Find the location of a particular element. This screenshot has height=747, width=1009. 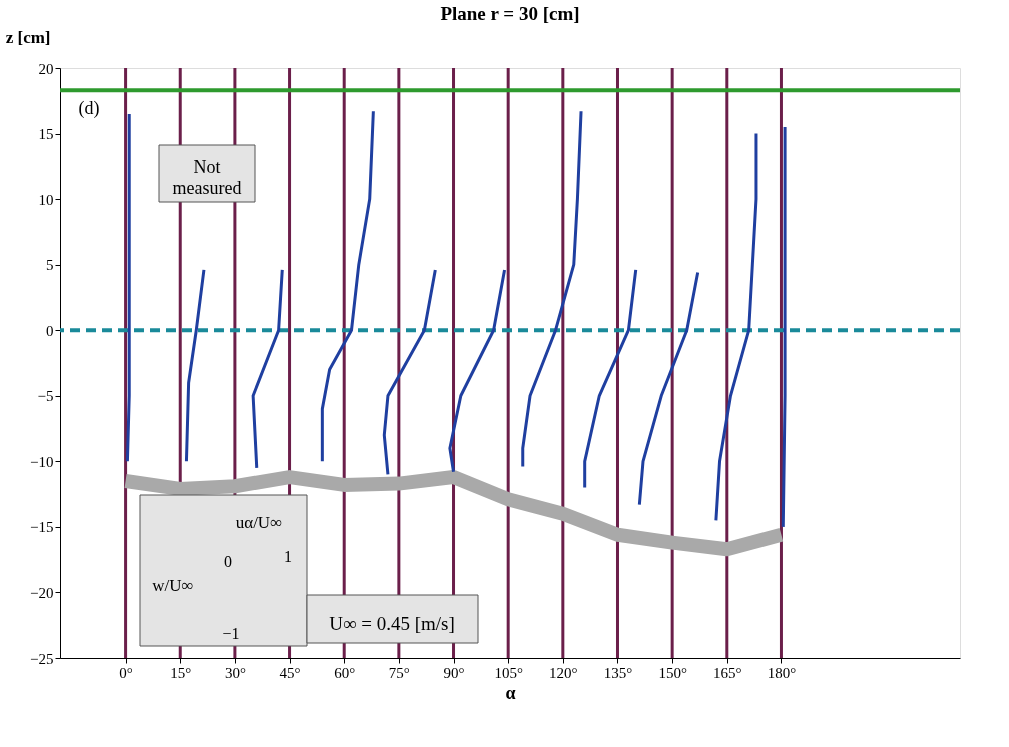

x-tick-label: 135° is located at coordinates (618, 672).